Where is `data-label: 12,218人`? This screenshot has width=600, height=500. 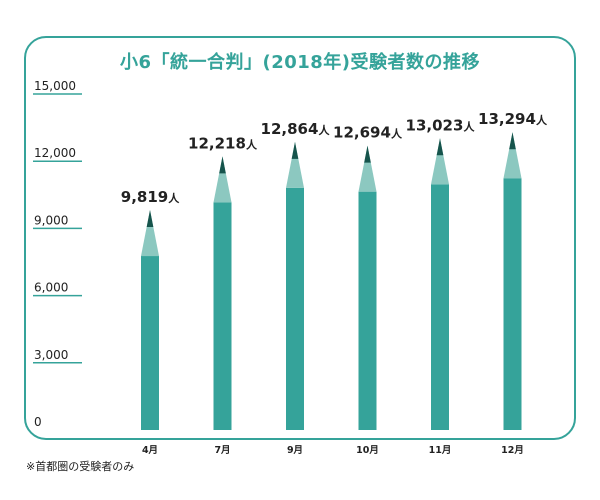
data-label: 12,218人 is located at coordinates (223, 143).